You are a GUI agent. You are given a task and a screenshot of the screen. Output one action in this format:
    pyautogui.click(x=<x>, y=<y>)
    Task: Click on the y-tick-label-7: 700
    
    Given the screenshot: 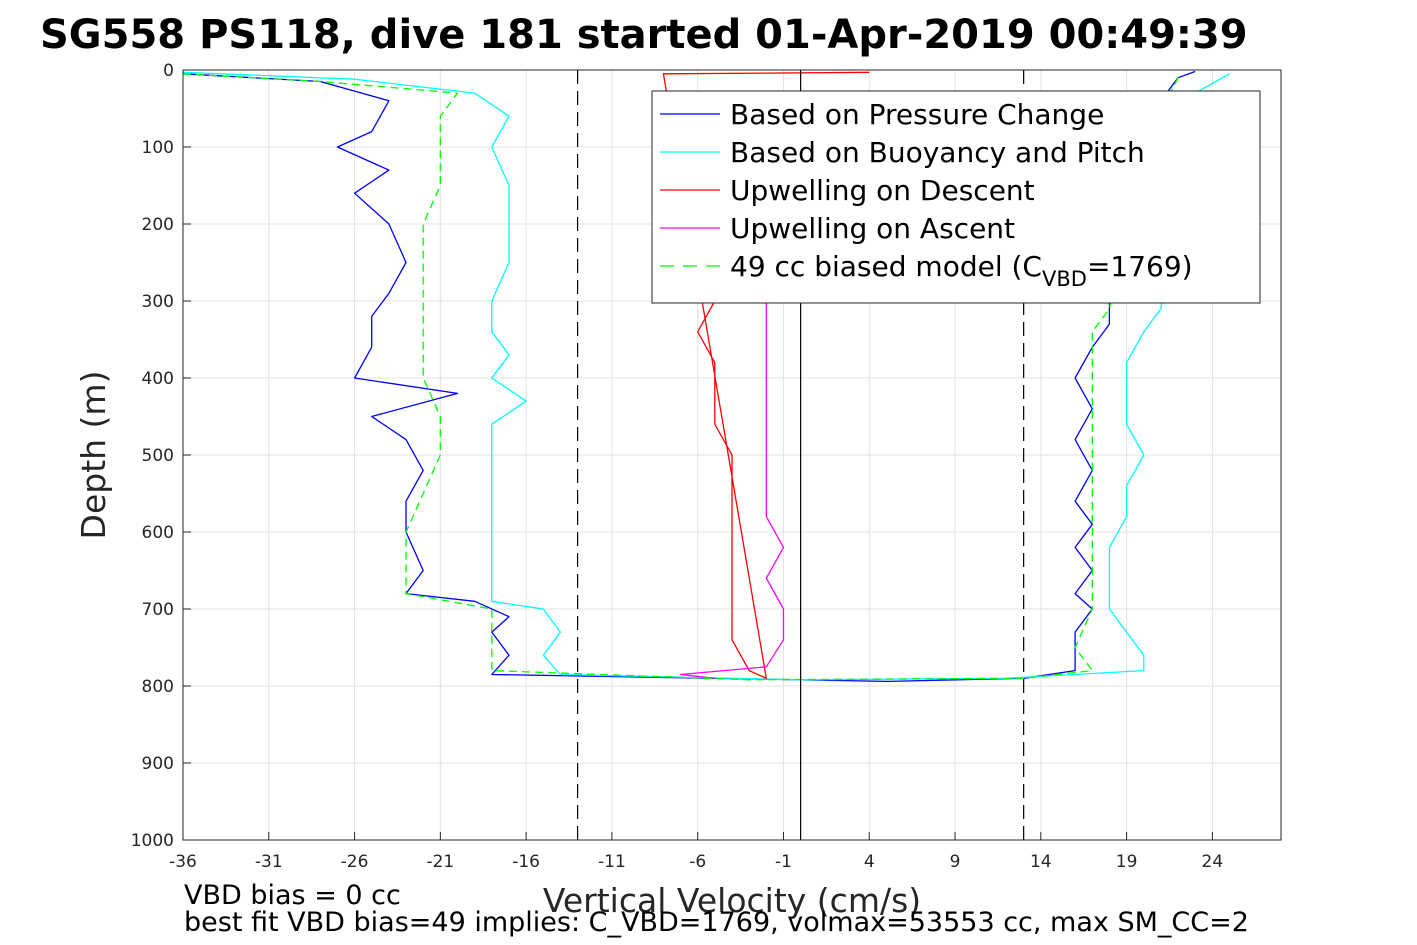 What is the action you would take?
    pyautogui.click(x=158, y=610)
    